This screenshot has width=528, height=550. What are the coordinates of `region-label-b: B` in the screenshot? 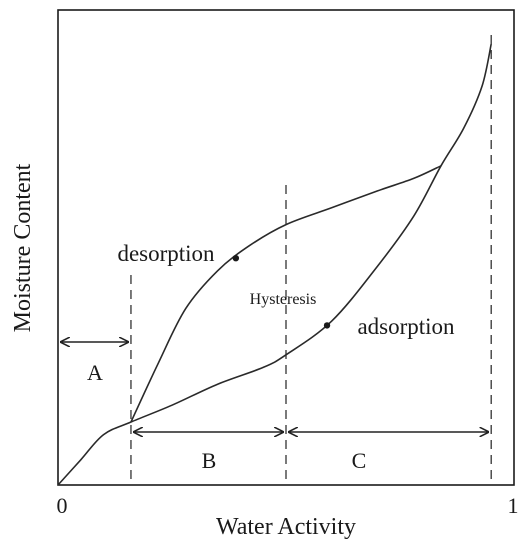 It's located at (209, 460).